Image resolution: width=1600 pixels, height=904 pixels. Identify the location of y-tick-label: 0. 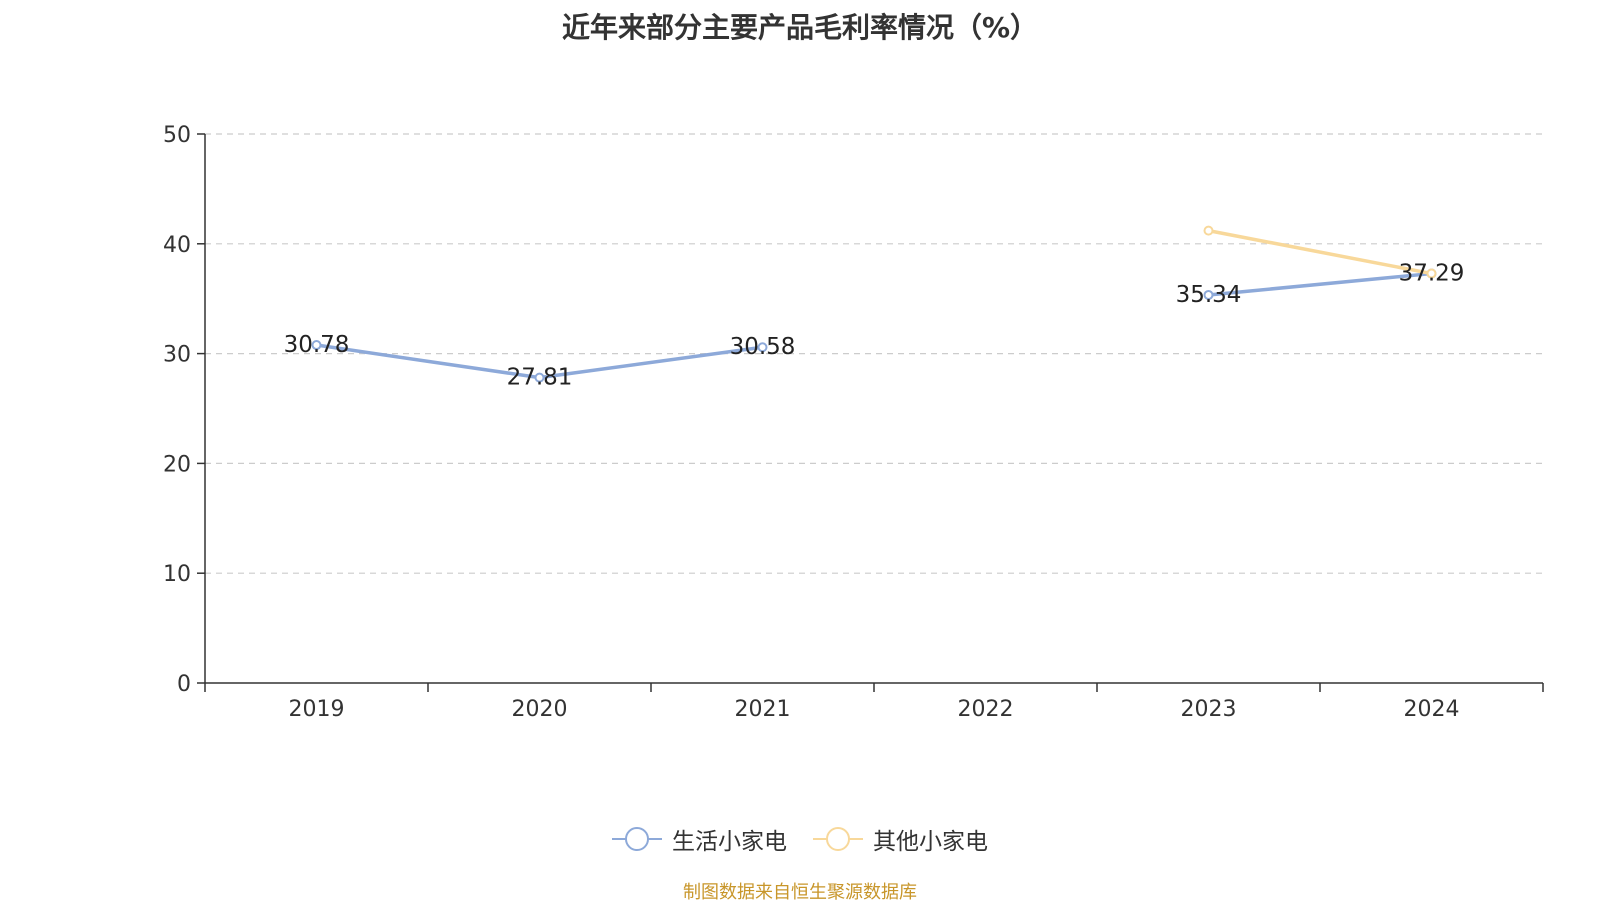
(184, 684).